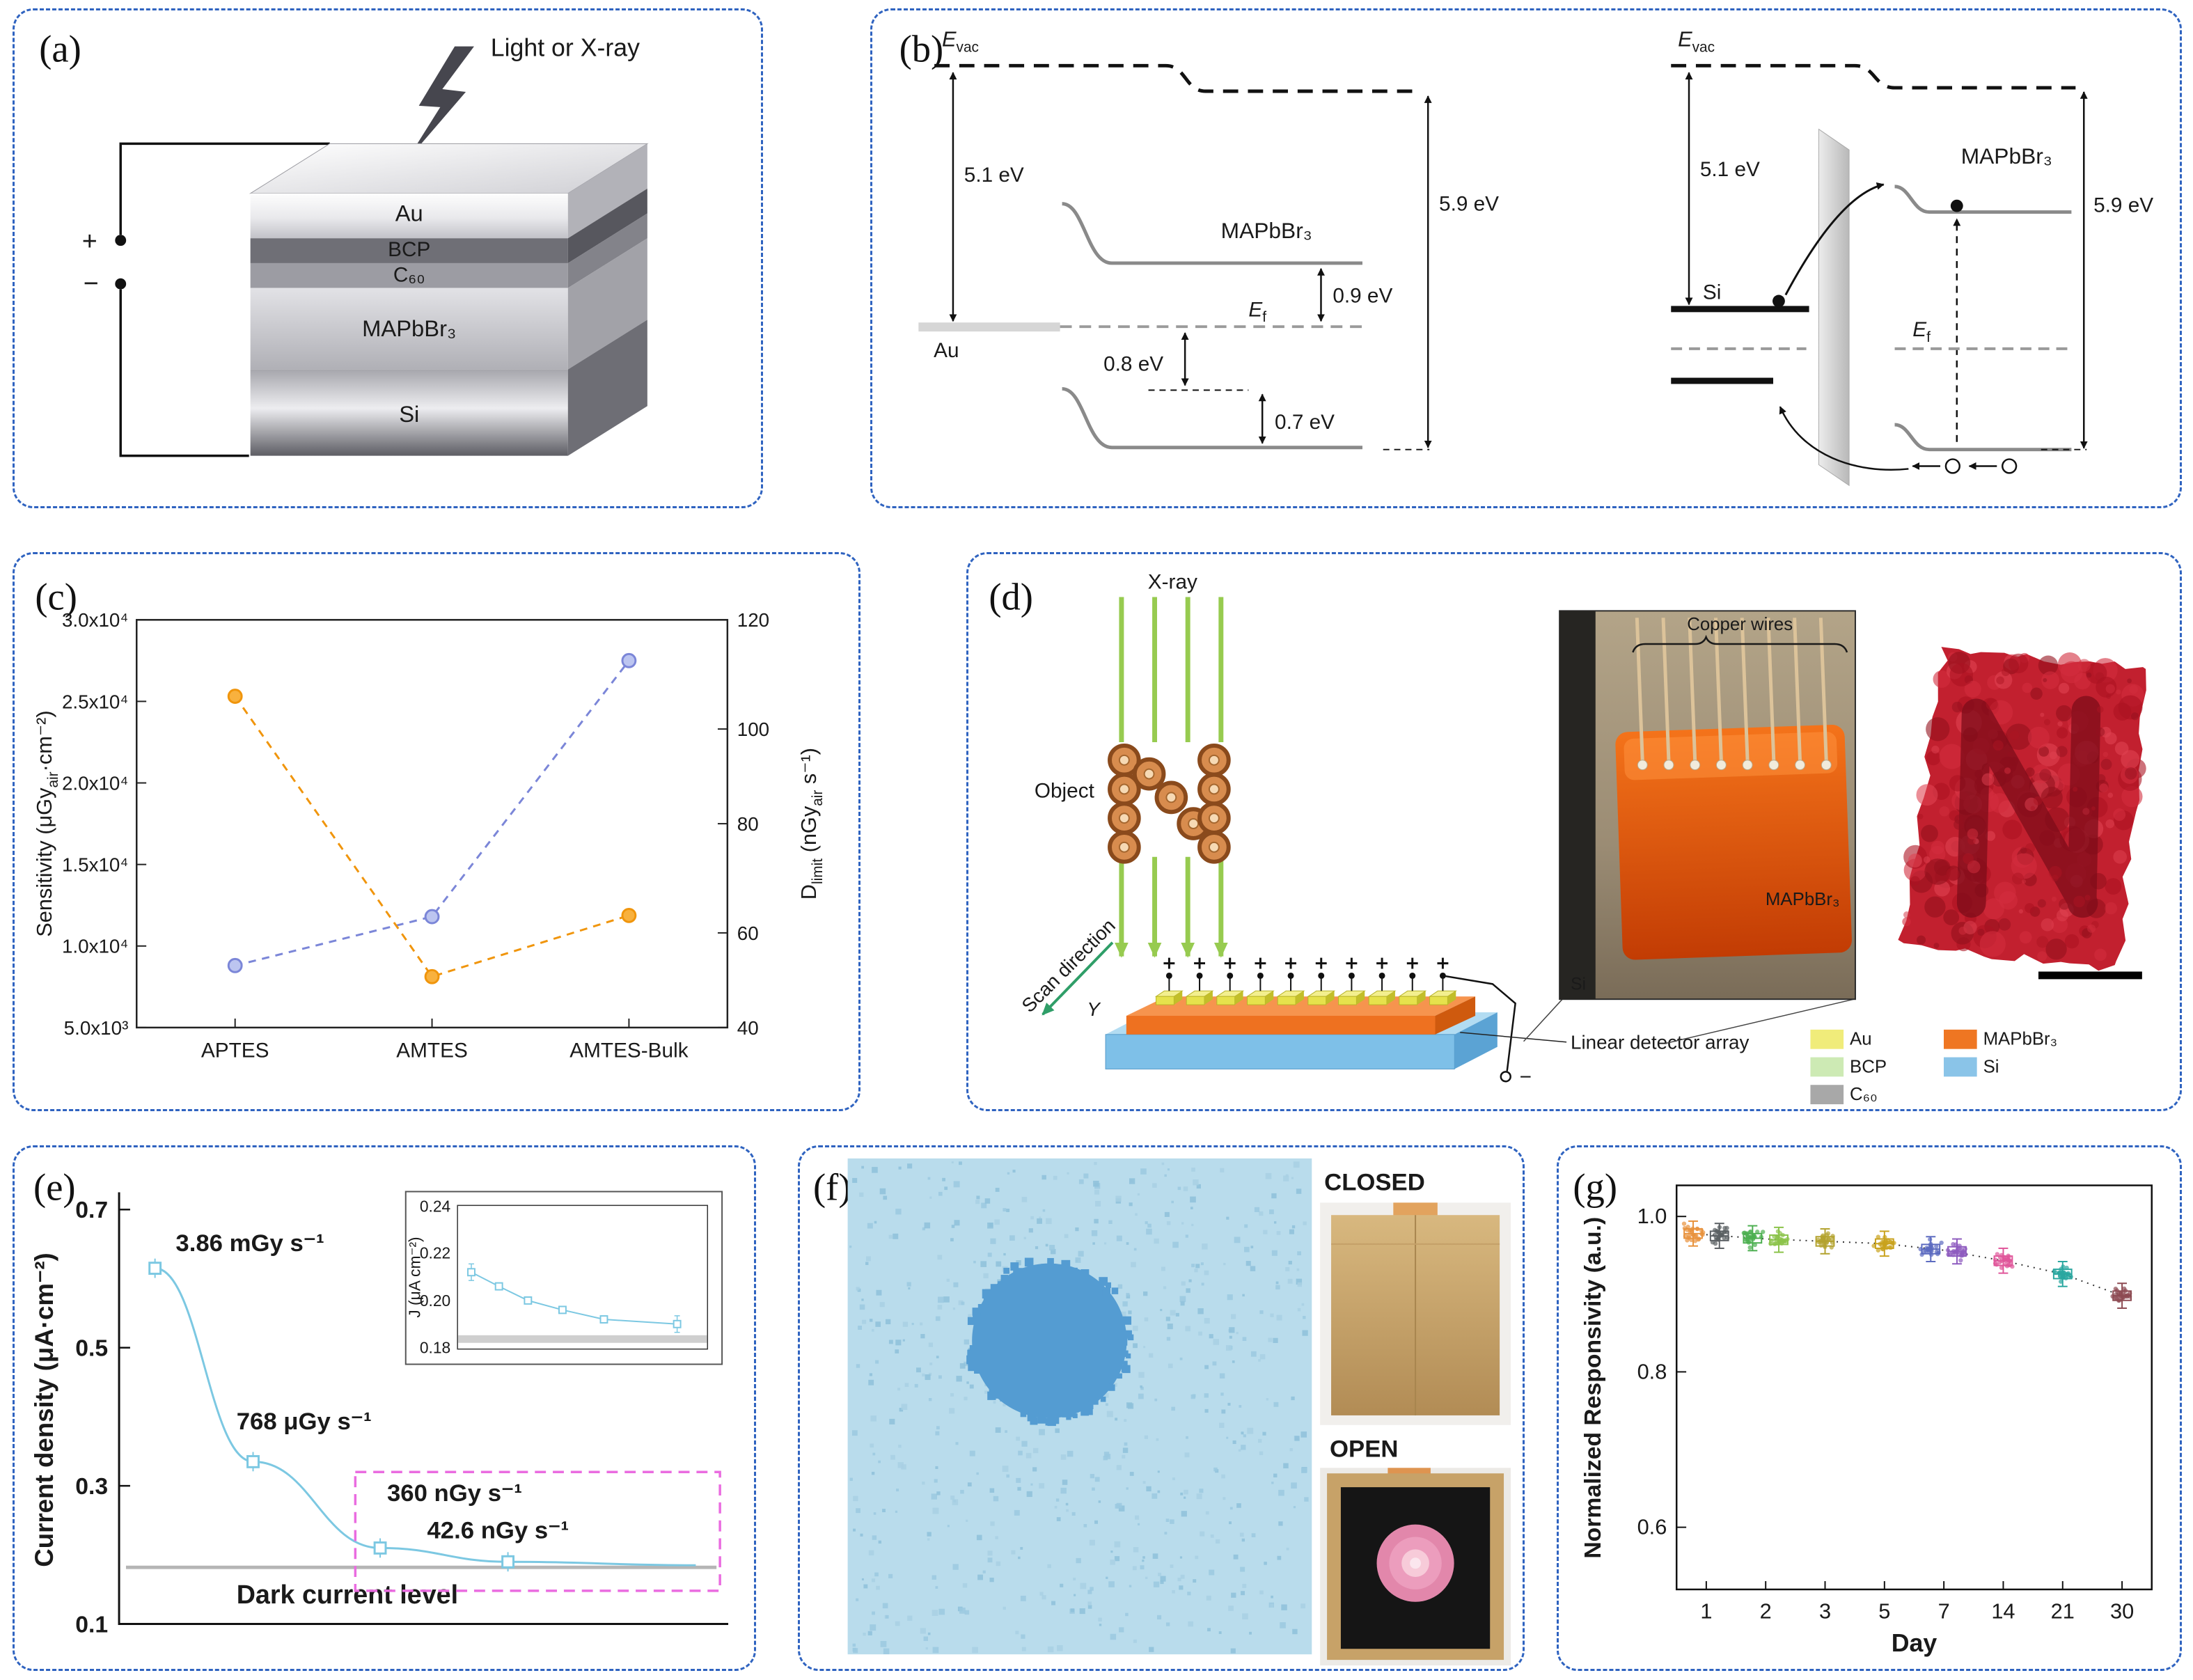  What do you see at coordinates (440, 104) in the screenshot?
I see `lightning-bolt-icon` at bounding box center [440, 104].